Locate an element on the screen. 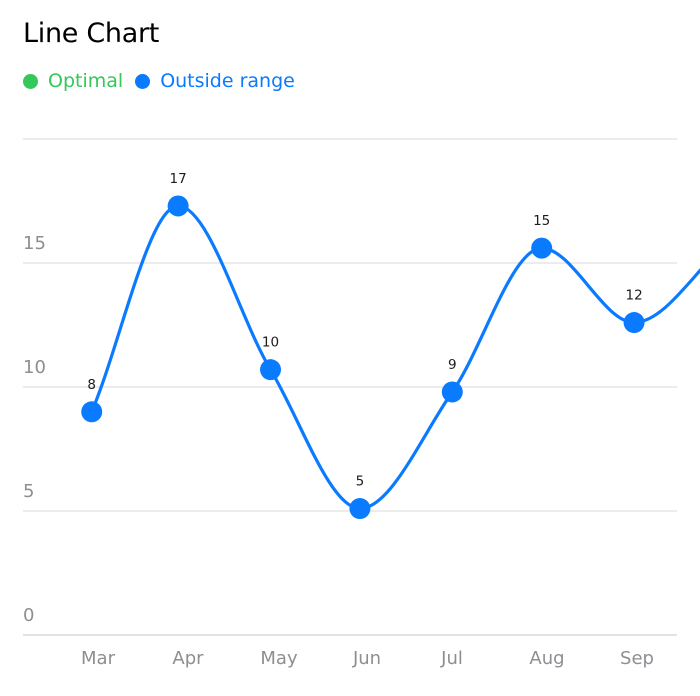  x-tick-label: Sep is located at coordinates (637, 658).